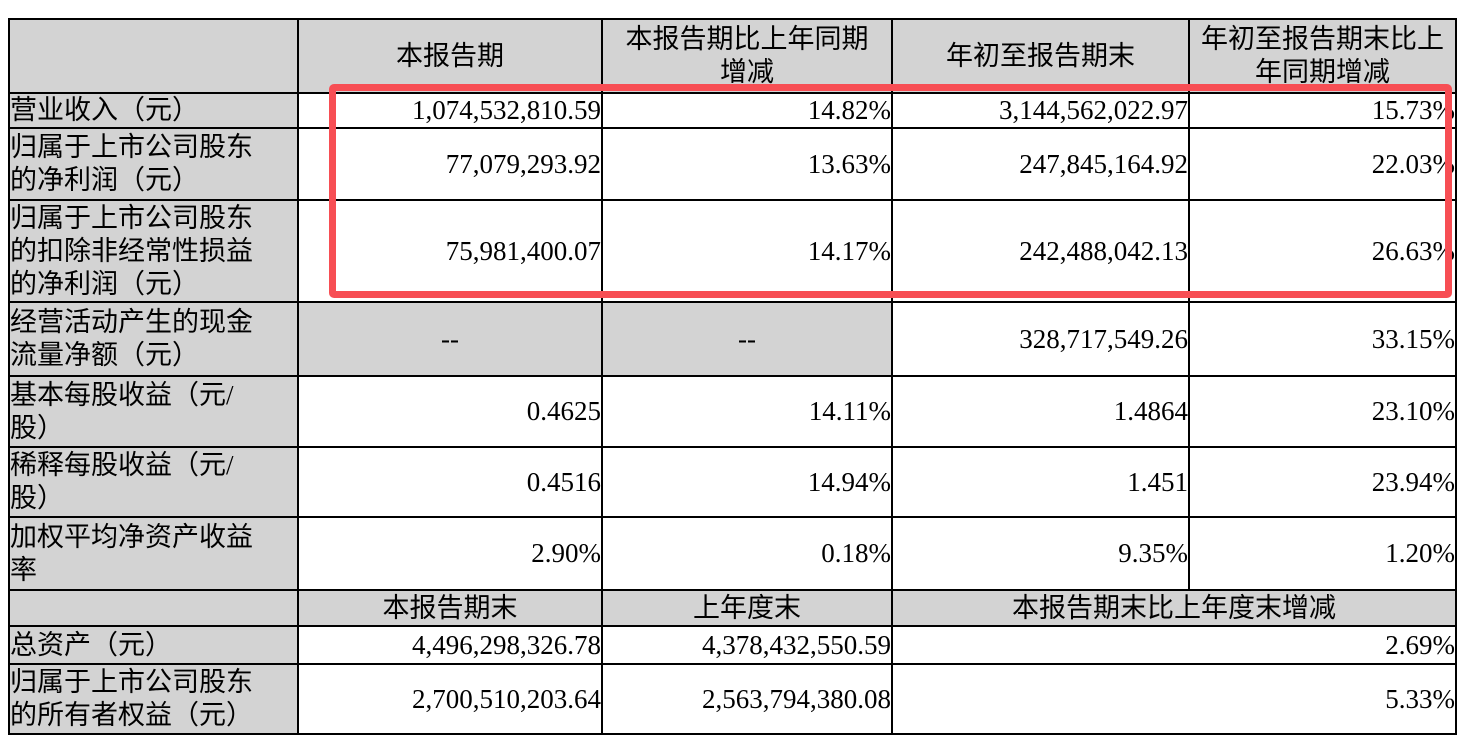 This screenshot has width=1476, height=744. Describe the element at coordinates (153, 164) in the screenshot. I see `cell-label-net-profit-attributable: 归属于上市公司股东 的净利润（元）` at that location.